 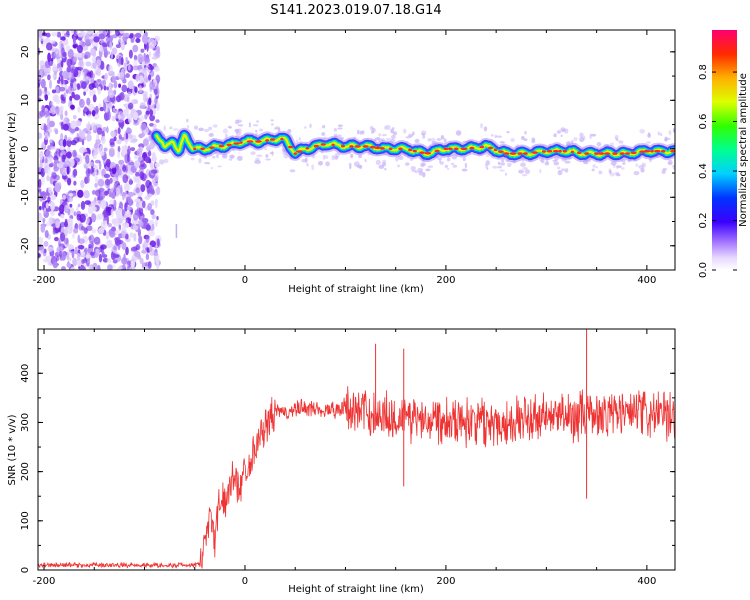 What do you see at coordinates (25, 570) in the screenshot?
I see `y-tick-label: 0` at bounding box center [25, 570].